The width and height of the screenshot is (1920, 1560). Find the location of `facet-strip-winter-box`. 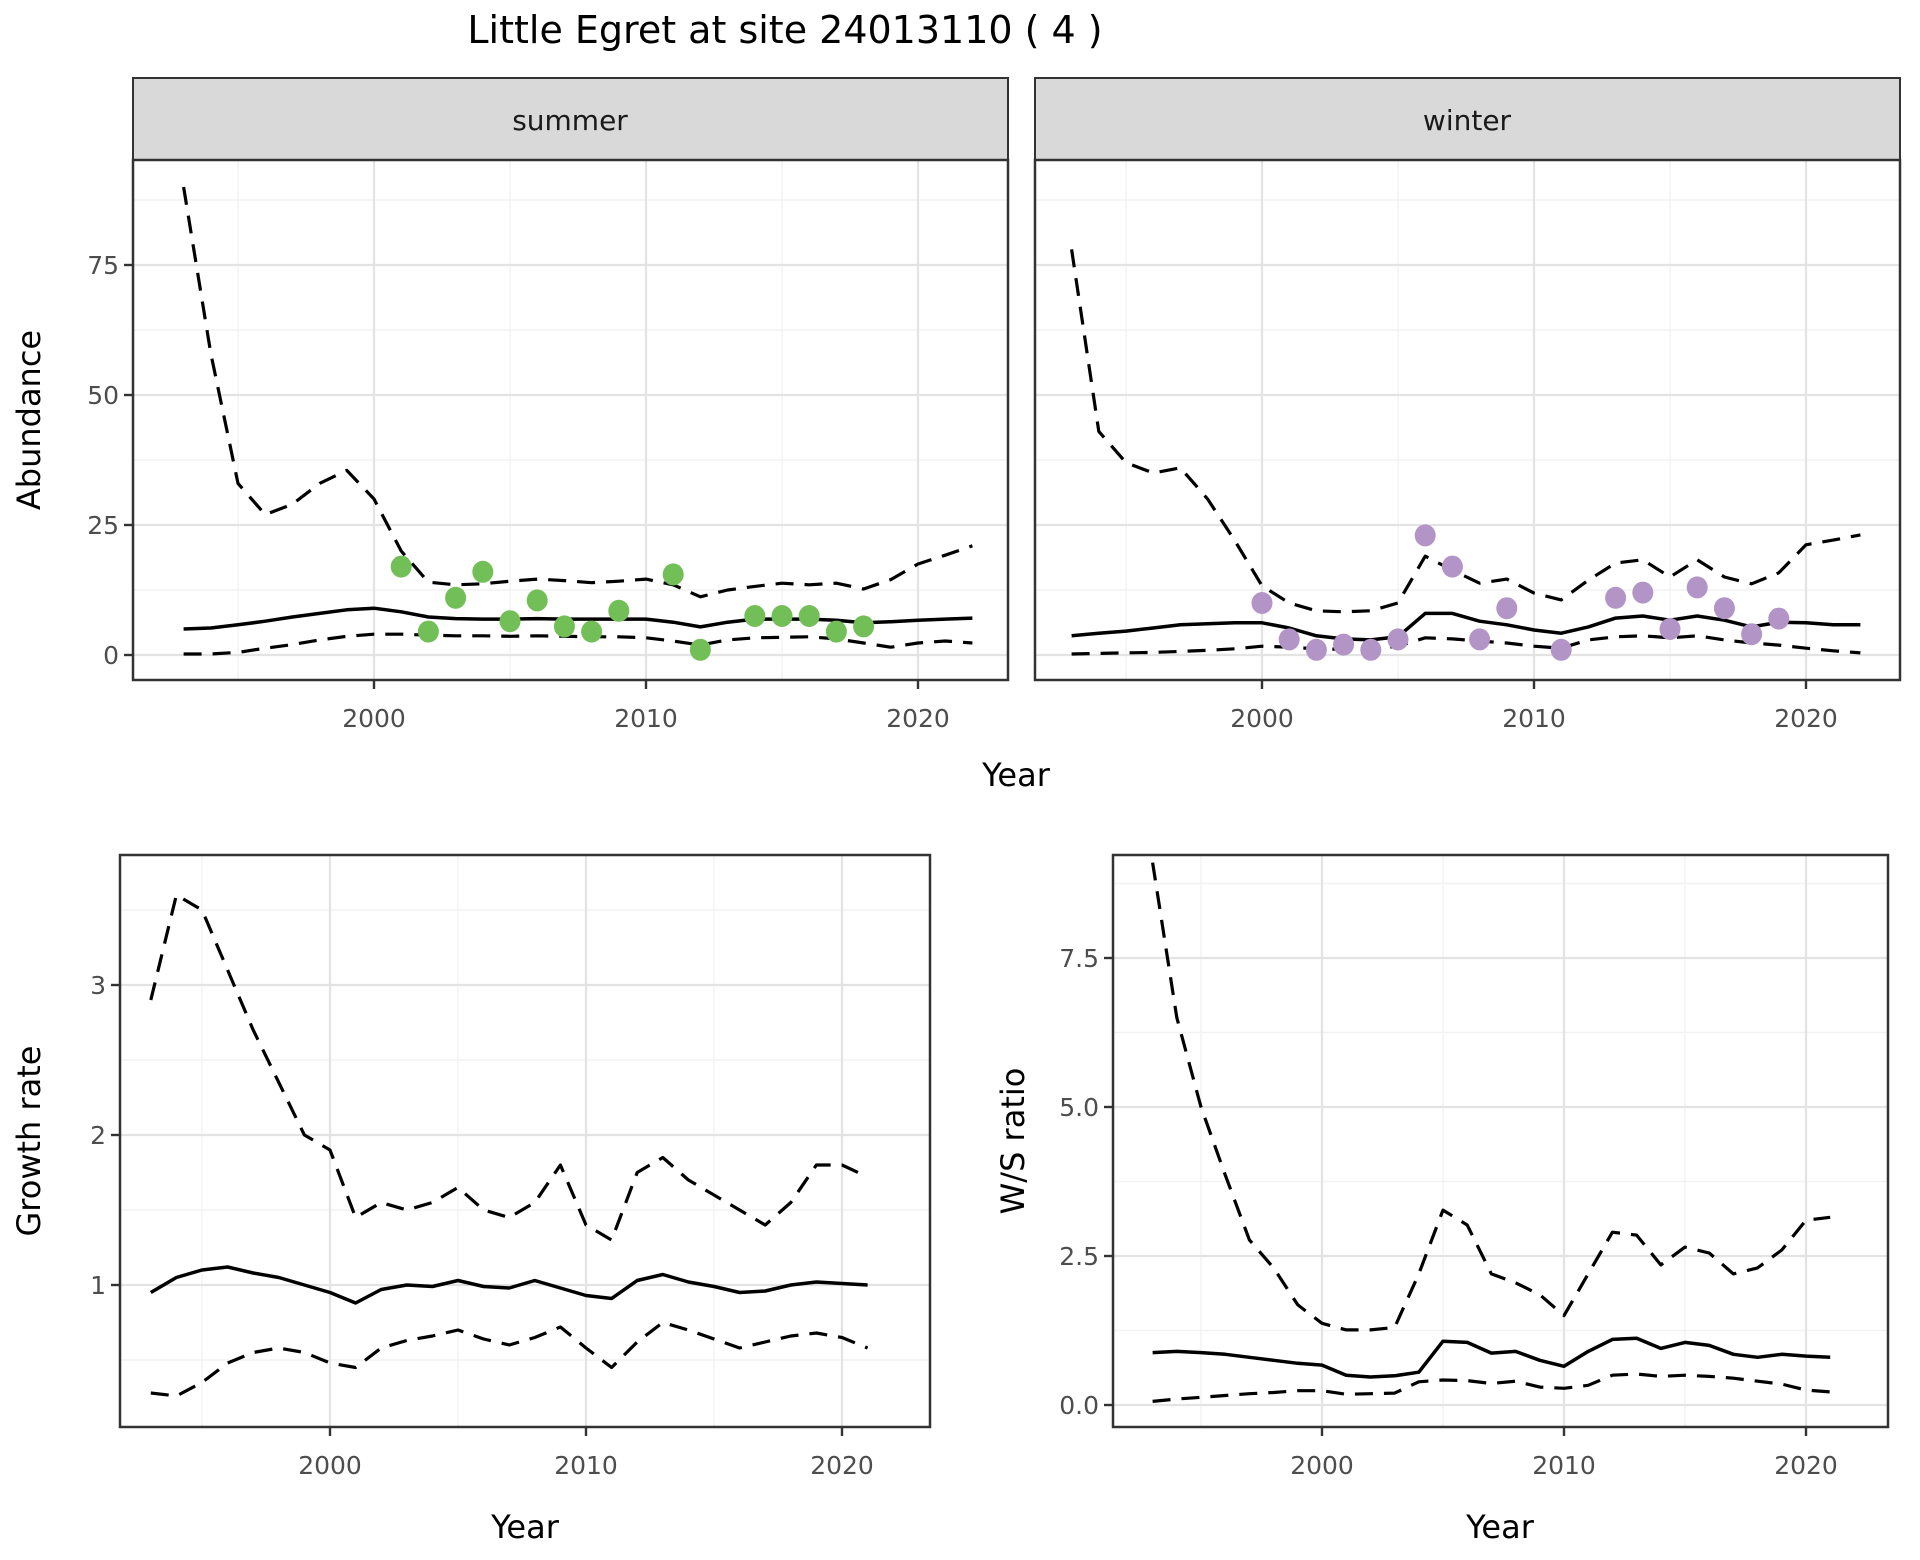

facet-strip-winter-box is located at coordinates (1467, 119).